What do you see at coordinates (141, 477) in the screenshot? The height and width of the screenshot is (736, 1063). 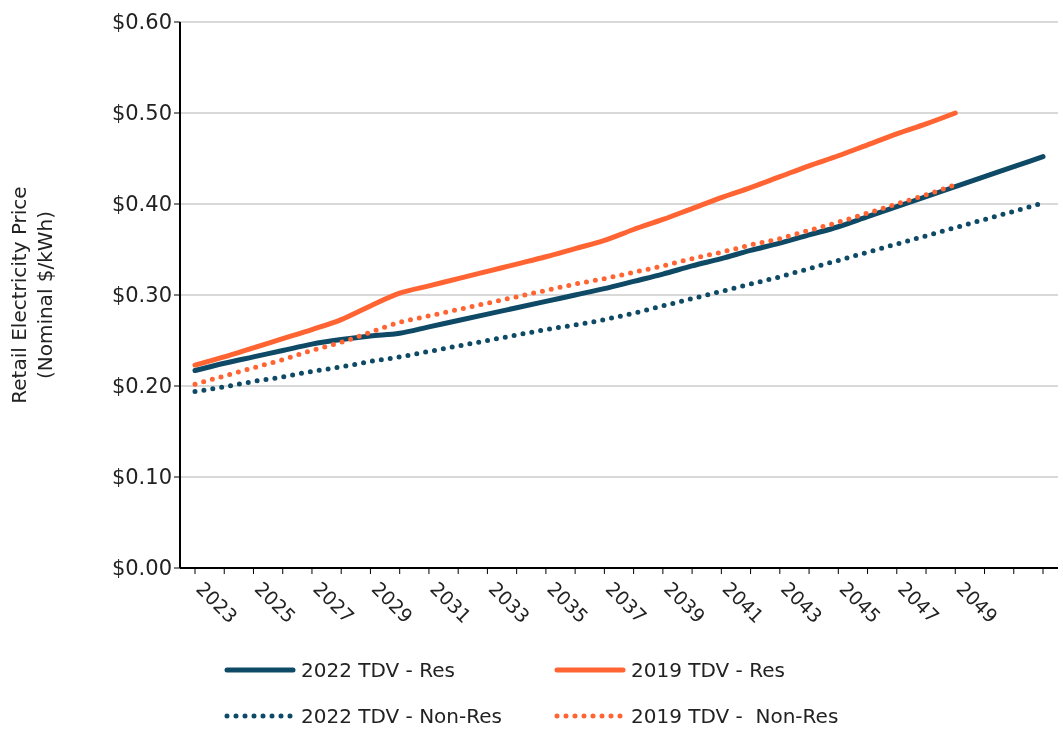 I see `y-tick-label: $0.10` at bounding box center [141, 477].